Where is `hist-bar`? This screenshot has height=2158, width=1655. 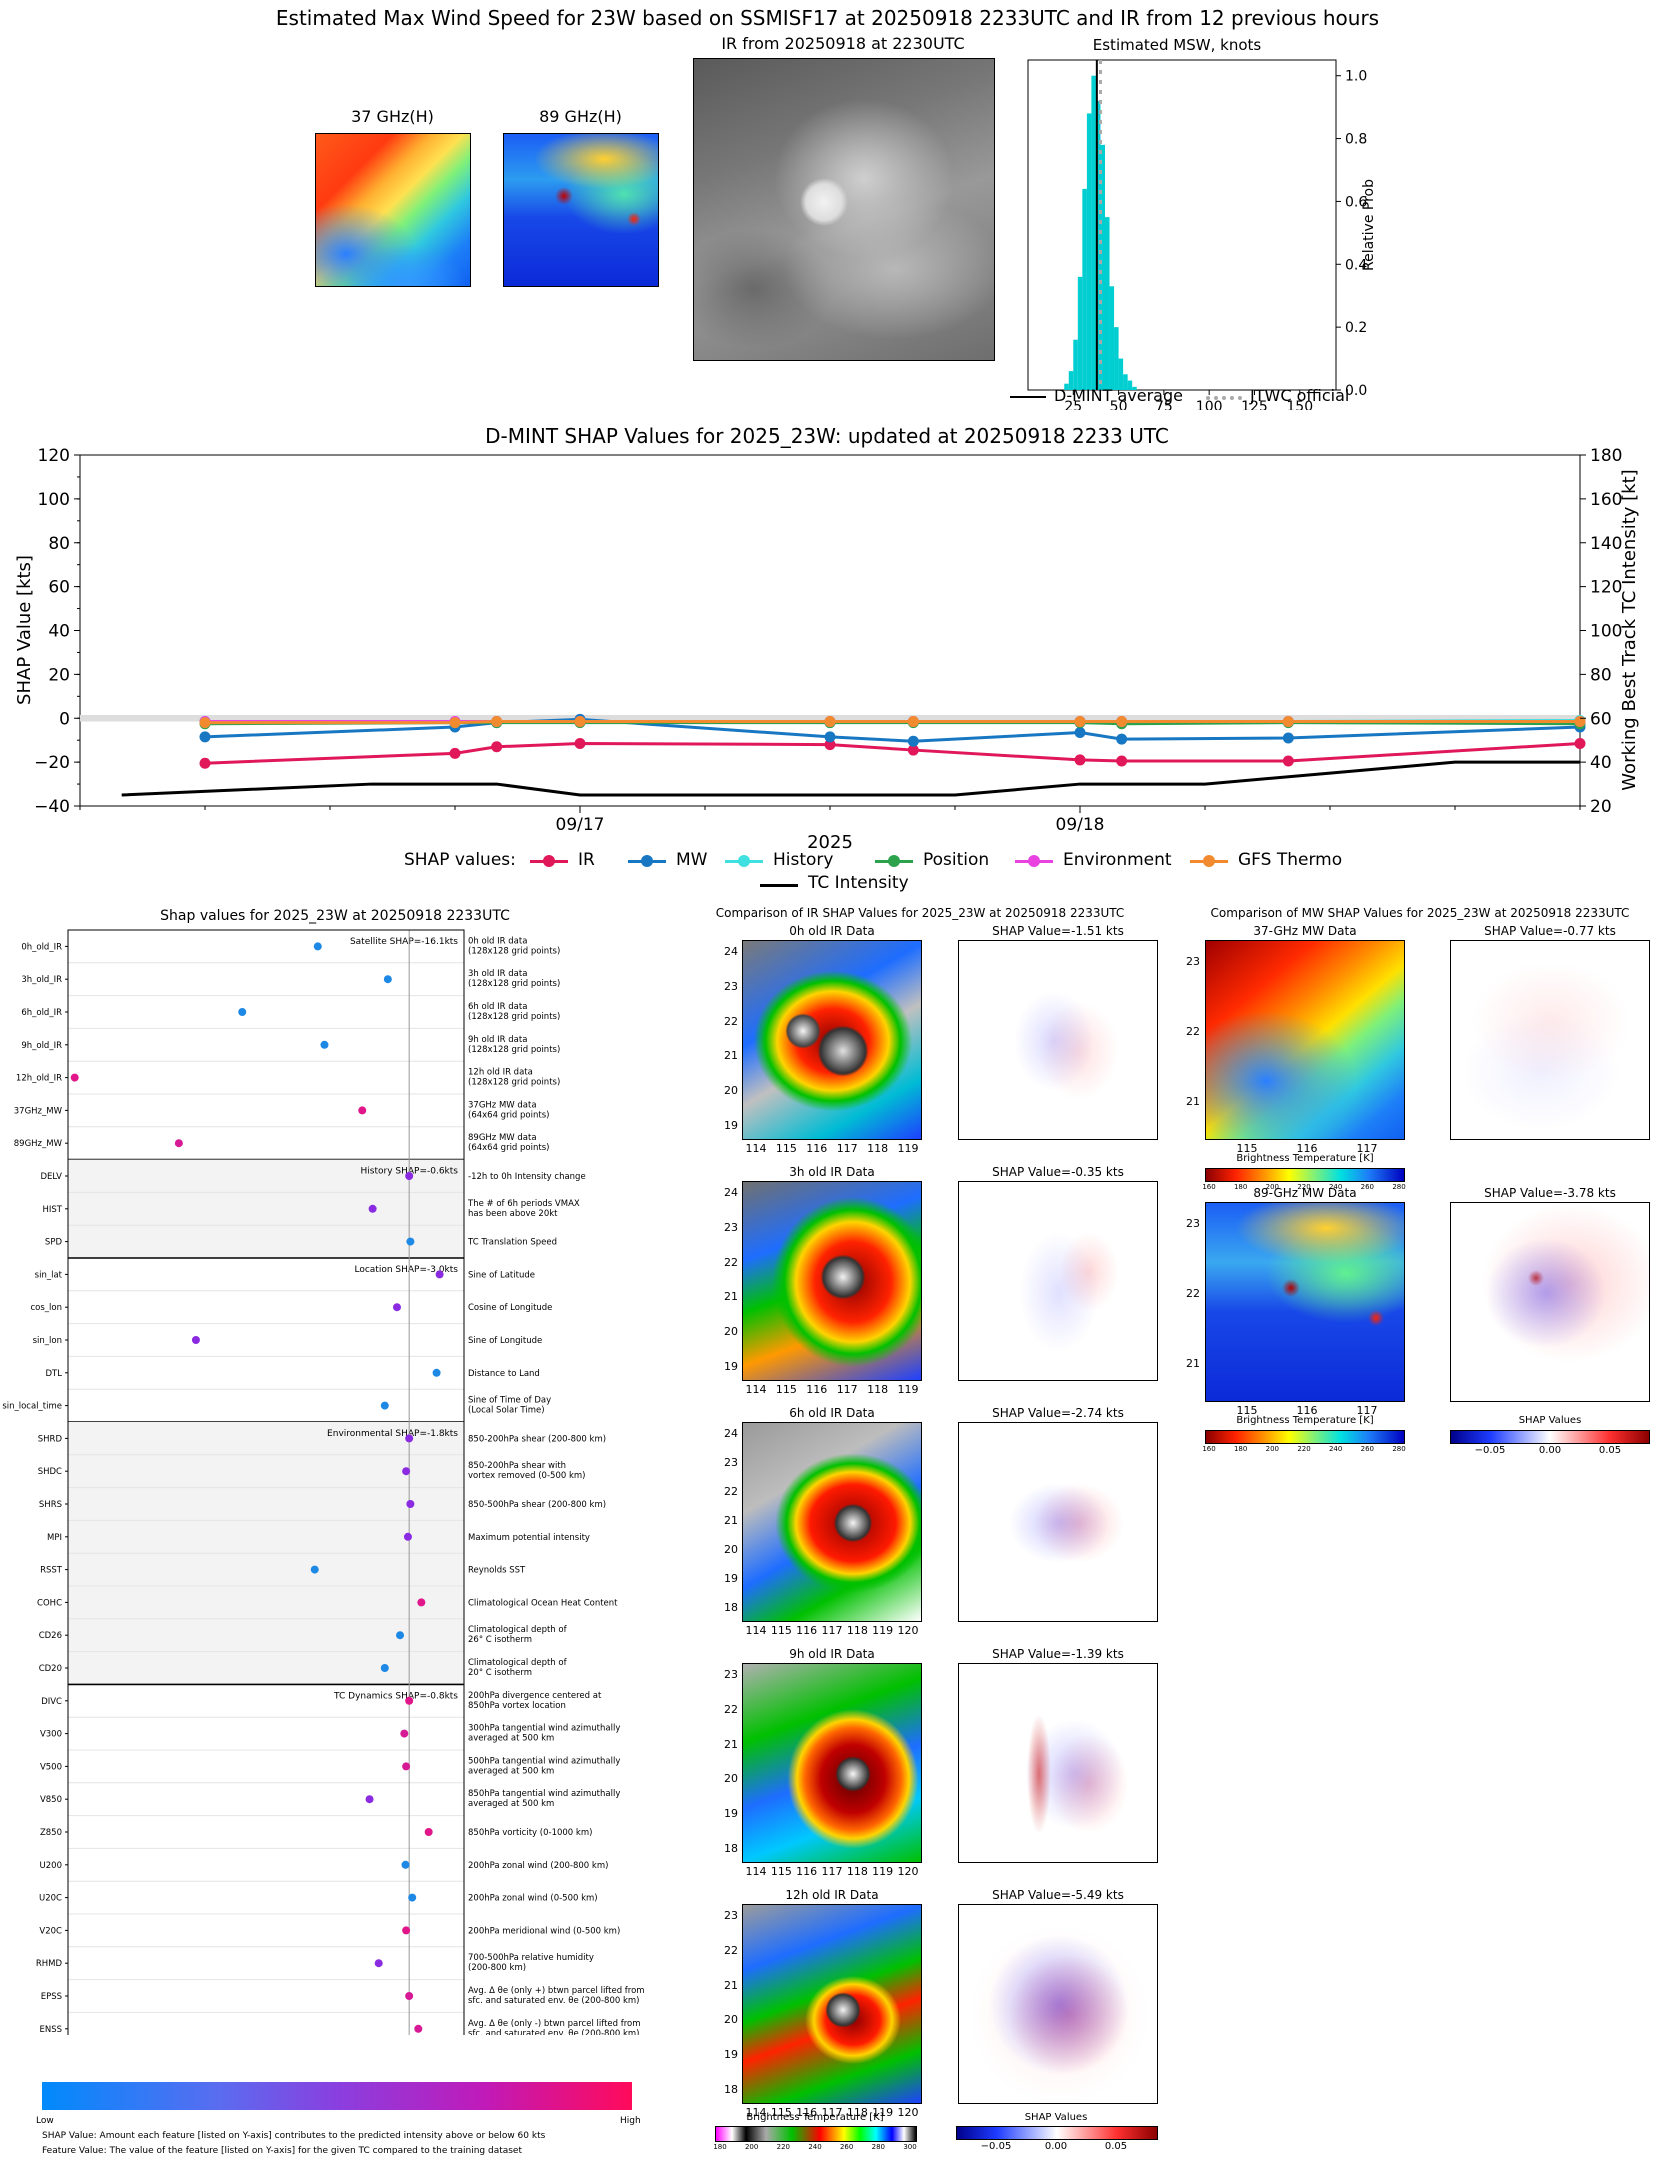
hist-bar is located at coordinates (1107, 303).